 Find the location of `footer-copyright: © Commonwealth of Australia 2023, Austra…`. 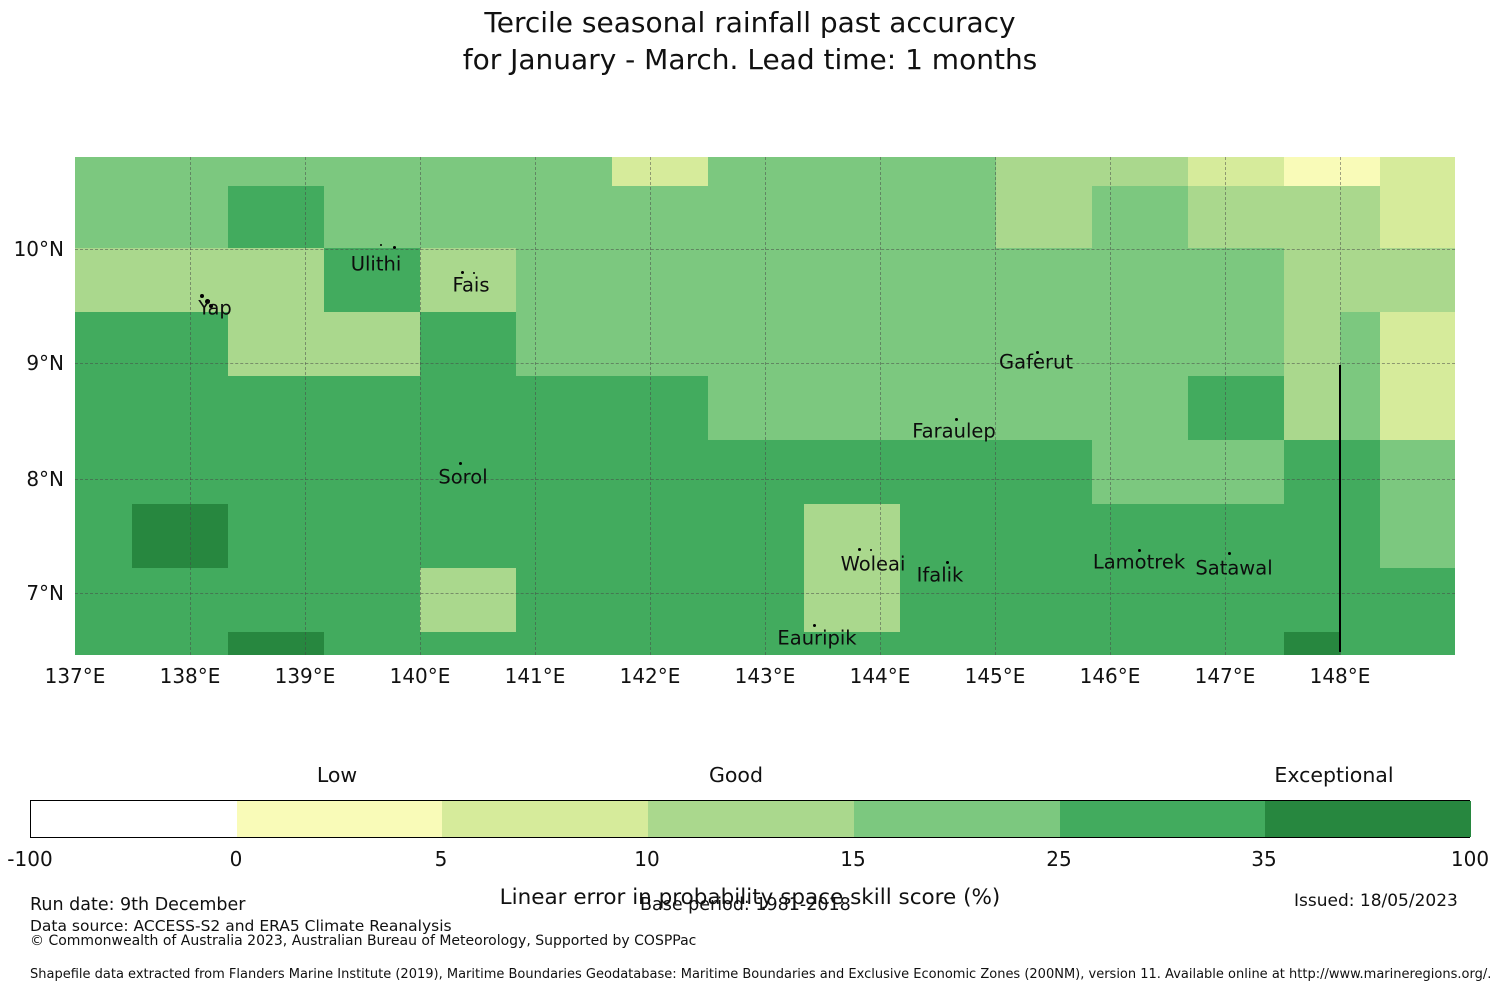

footer-copyright: © Commonwealth of Australia 2023, Austra… is located at coordinates (363, 941).